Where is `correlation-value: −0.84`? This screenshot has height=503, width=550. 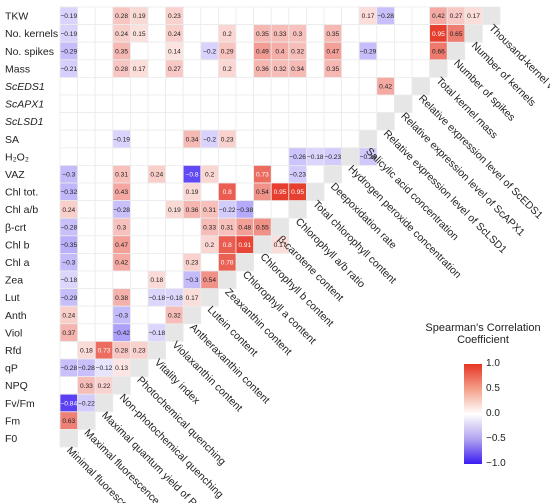
correlation-value: −0.84 is located at coordinates (68, 403).